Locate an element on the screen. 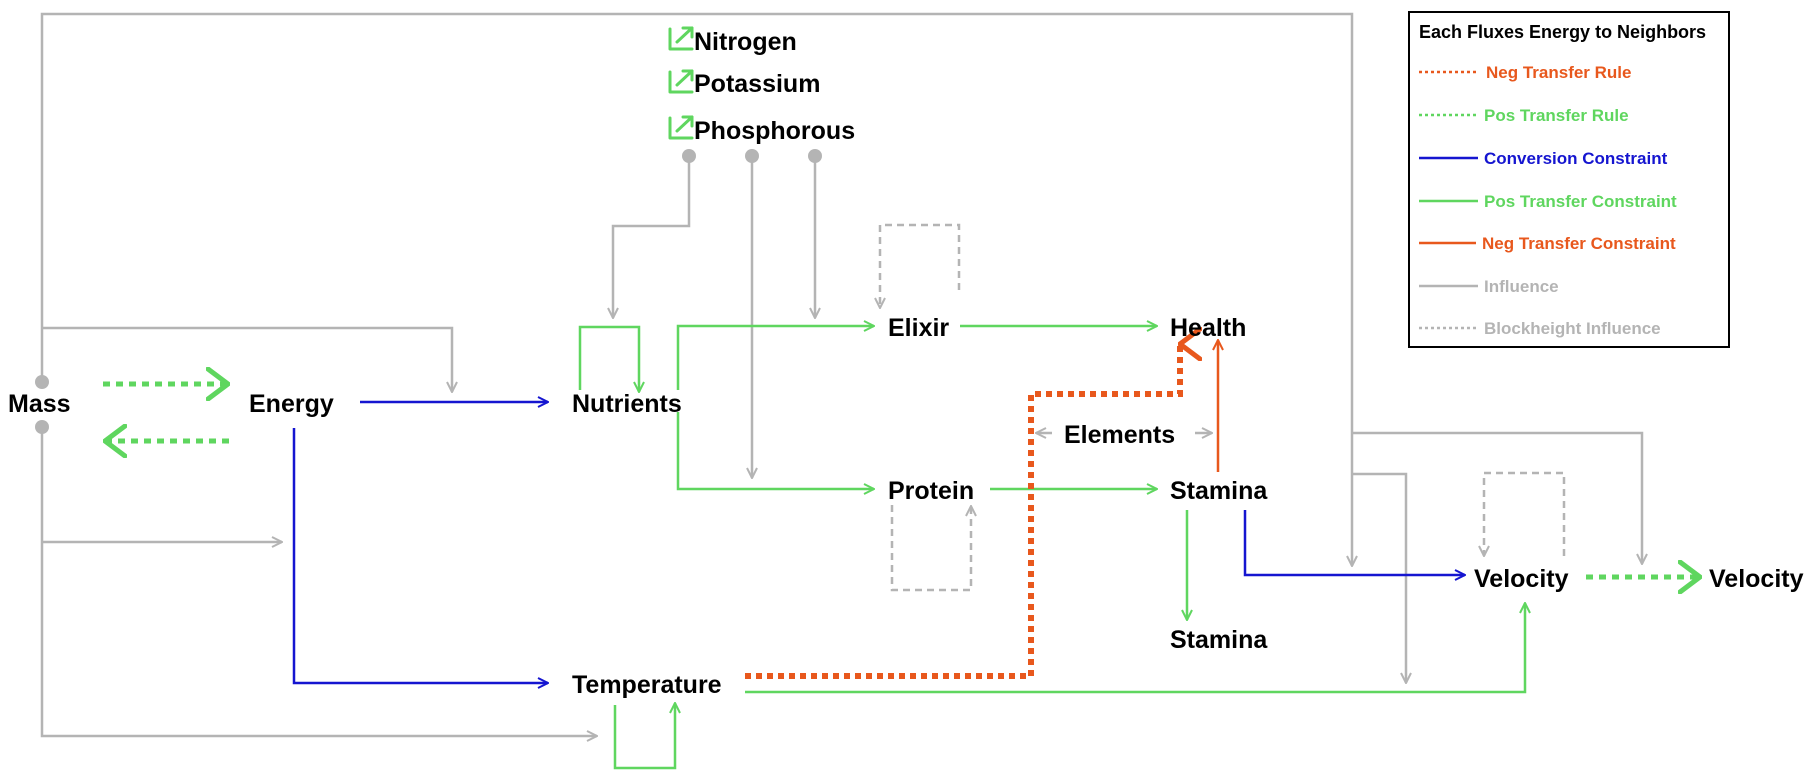 This screenshot has height=780, width=1820. legend-label-pos-rule: Pos Transfer Rule is located at coordinates (1556, 115).